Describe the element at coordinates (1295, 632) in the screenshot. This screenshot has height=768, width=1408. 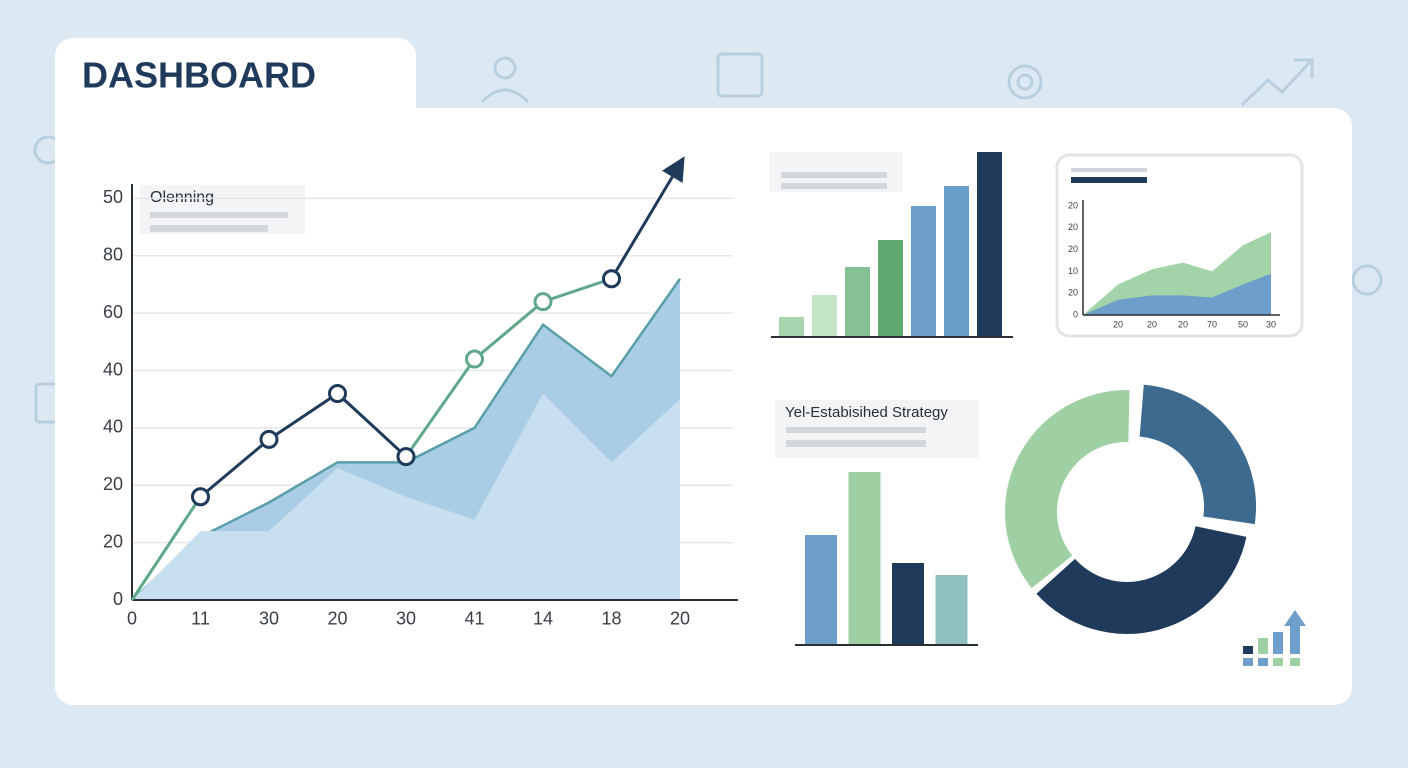
I see `icon-arrow` at that location.